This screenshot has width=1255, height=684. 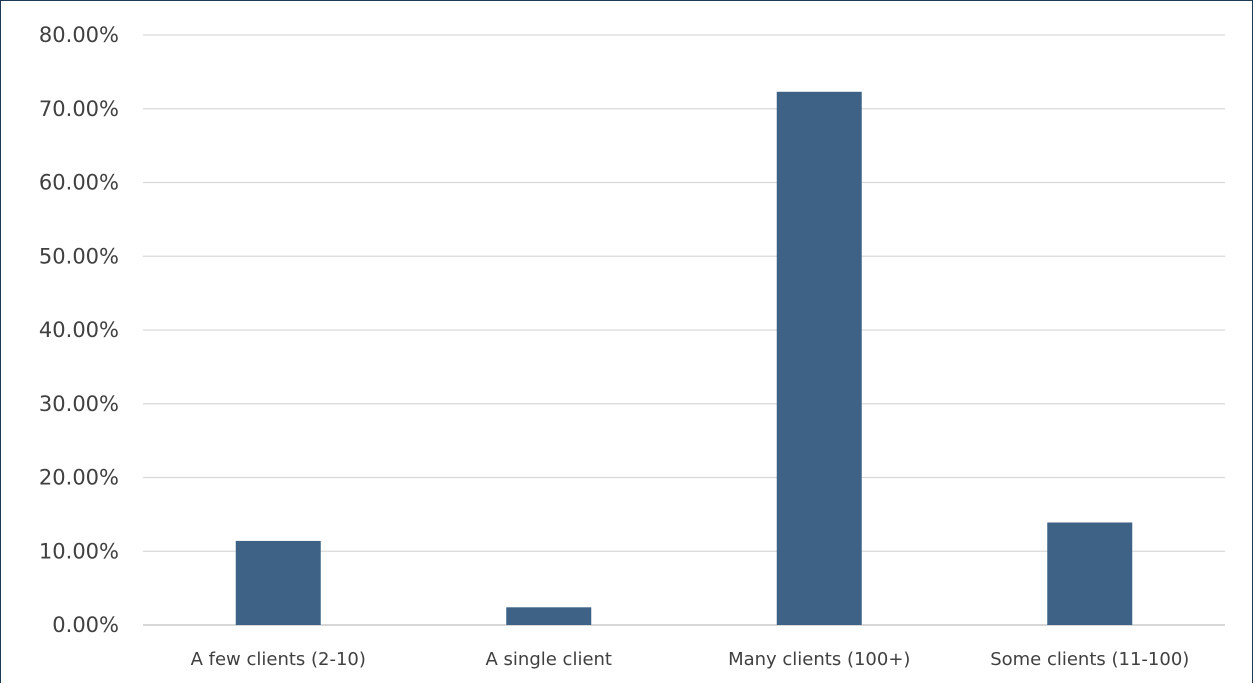 I want to click on y-tick-label: 20.00%, so click(x=79, y=478).